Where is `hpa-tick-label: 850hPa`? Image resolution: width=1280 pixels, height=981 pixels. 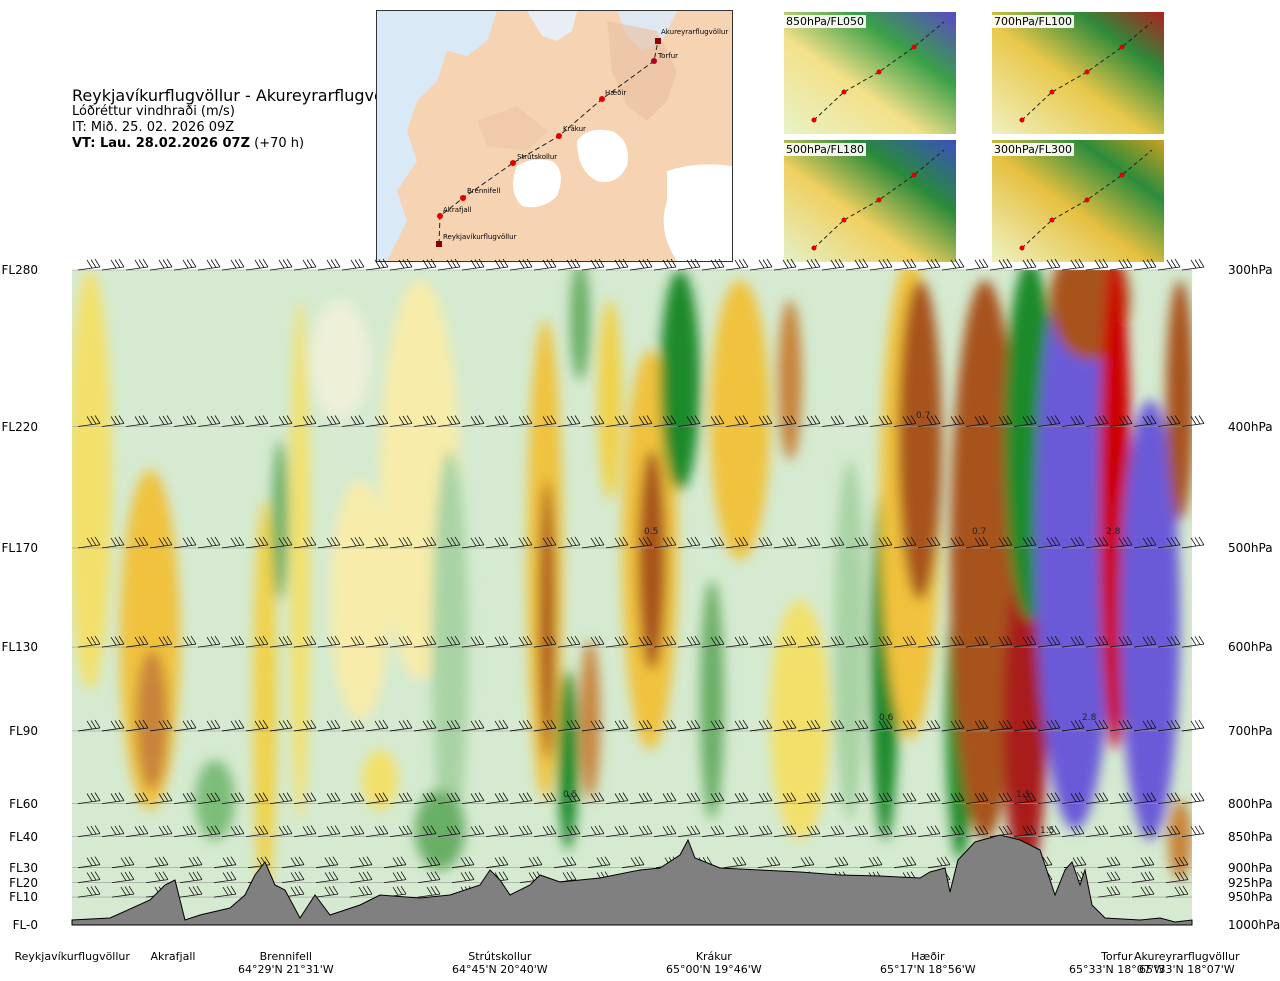 hpa-tick-label: 850hPa is located at coordinates (1250, 836).